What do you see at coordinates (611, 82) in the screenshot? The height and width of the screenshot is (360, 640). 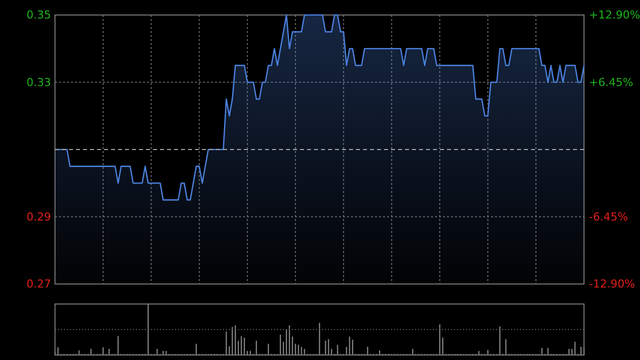 I see `y2-tick-label: +6.45%` at bounding box center [611, 82].